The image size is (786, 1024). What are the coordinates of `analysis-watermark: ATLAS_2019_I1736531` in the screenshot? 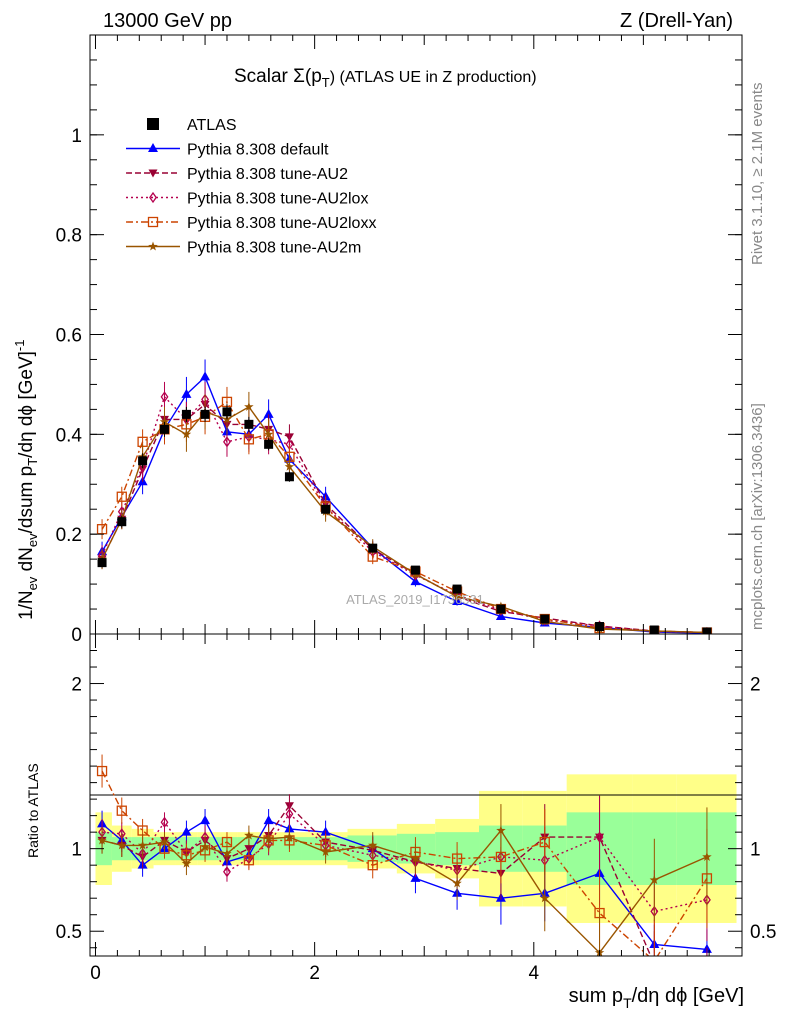 It's located at (415, 599).